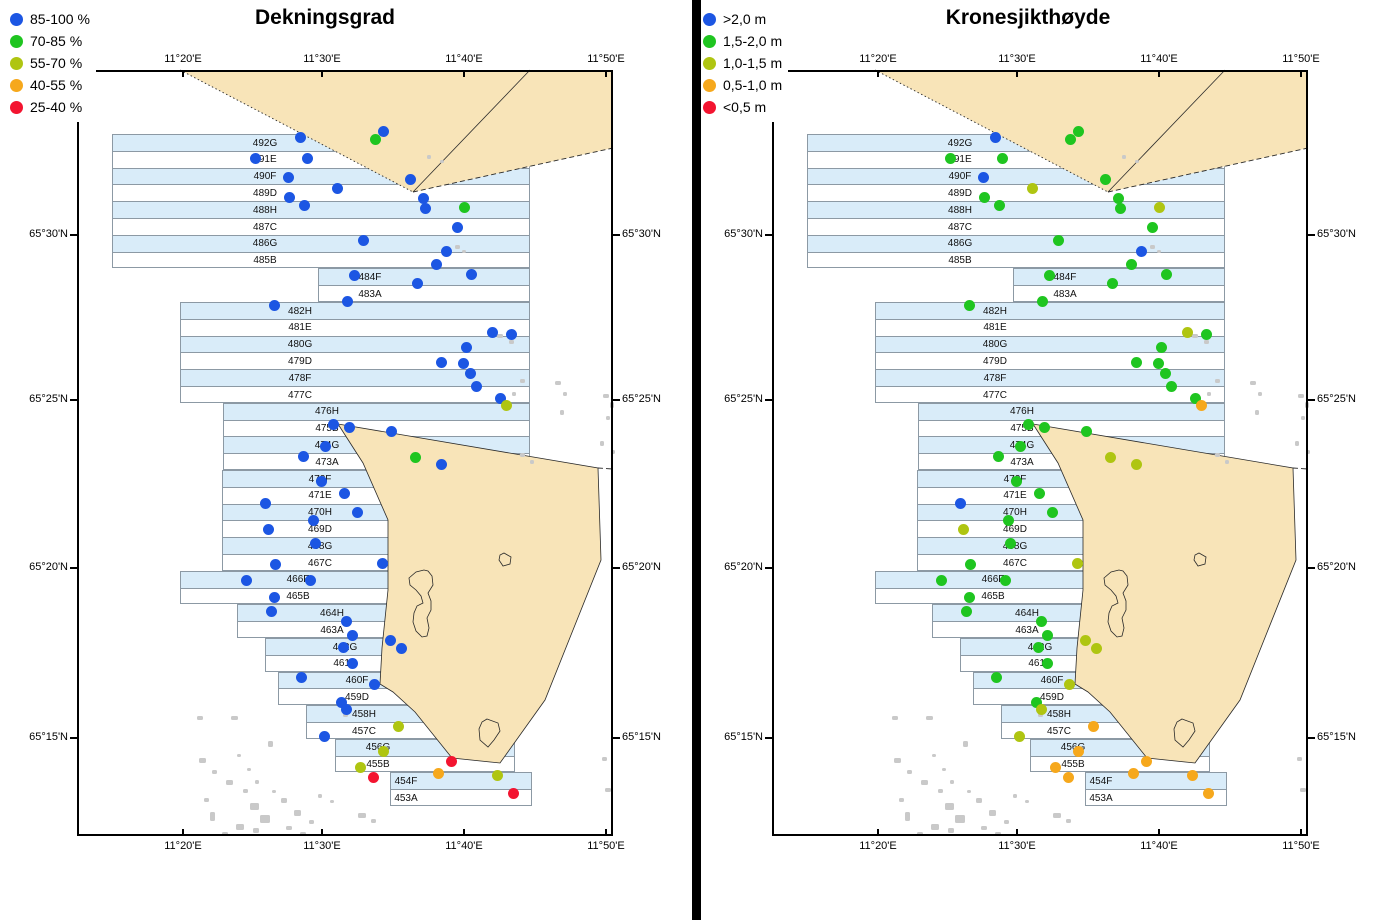 This screenshot has width=1385, height=920. Describe the element at coordinates (745, 19) in the screenshot. I see `legend-class-label: >2,0 m` at that location.